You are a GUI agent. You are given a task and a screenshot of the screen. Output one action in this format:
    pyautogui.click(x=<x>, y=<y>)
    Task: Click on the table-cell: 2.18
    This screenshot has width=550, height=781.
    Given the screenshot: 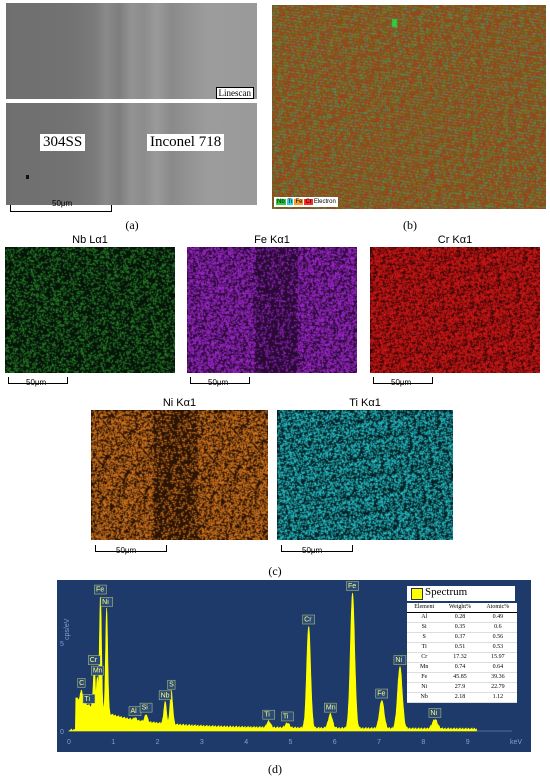 What is the action you would take?
    pyautogui.click(x=460, y=697)
    